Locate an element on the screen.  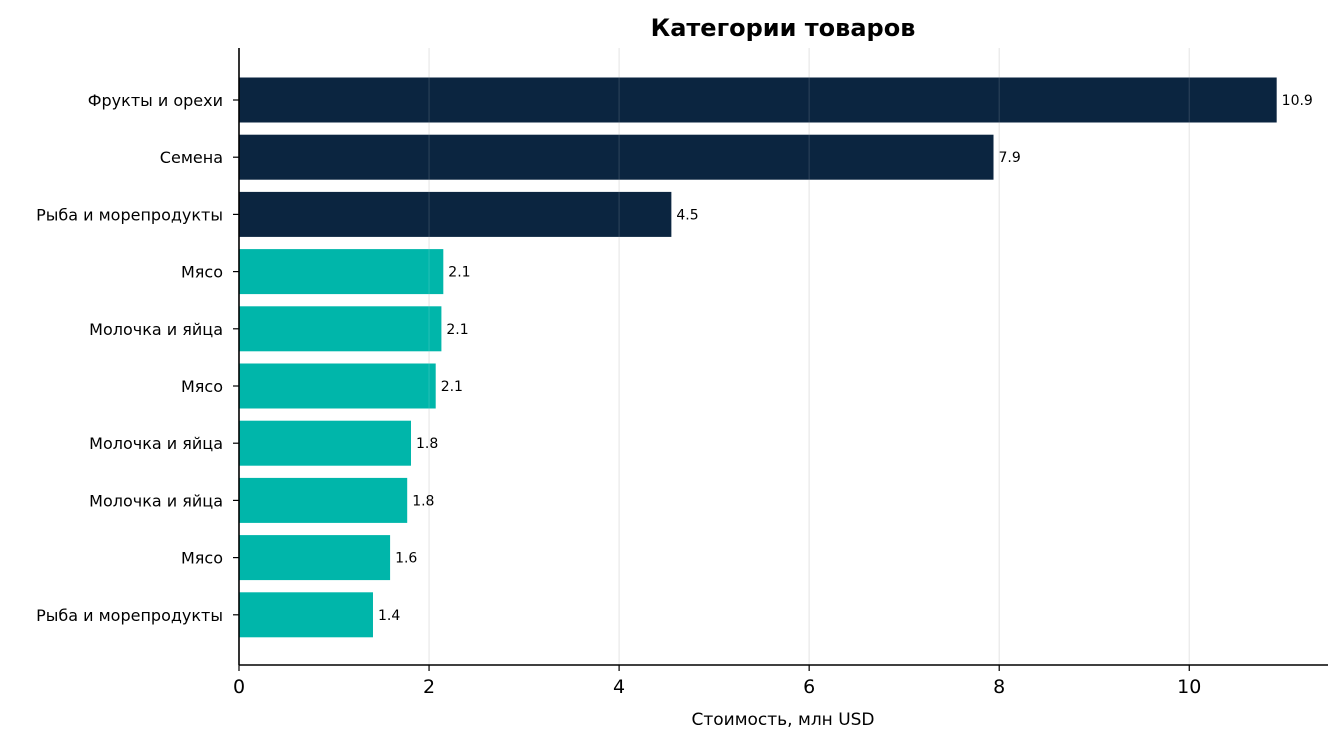
x-axis-label: Стоимость, млн USD is located at coordinates (782, 720).